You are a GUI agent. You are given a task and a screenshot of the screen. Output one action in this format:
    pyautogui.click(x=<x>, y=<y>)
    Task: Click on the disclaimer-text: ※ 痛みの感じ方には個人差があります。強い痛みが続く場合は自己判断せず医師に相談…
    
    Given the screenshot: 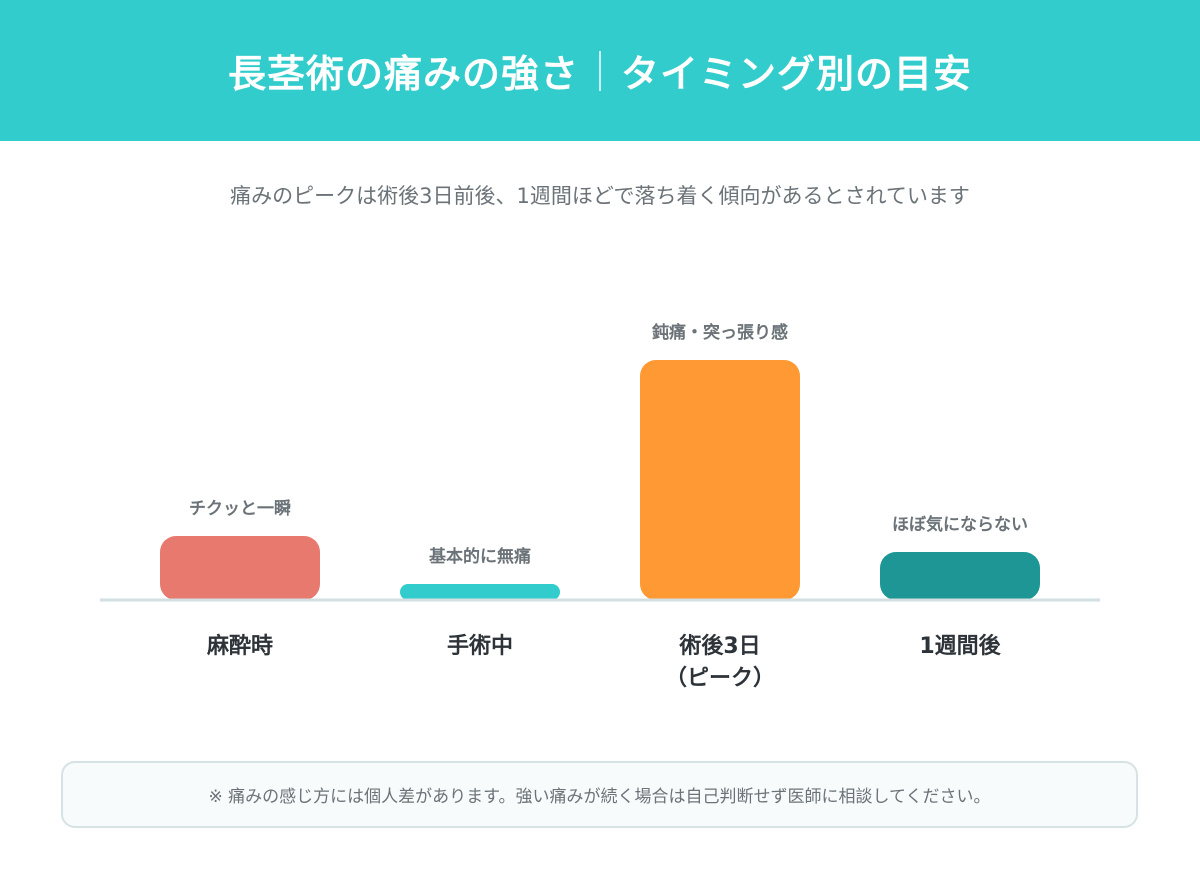 What is the action you would take?
    pyautogui.click(x=599, y=797)
    